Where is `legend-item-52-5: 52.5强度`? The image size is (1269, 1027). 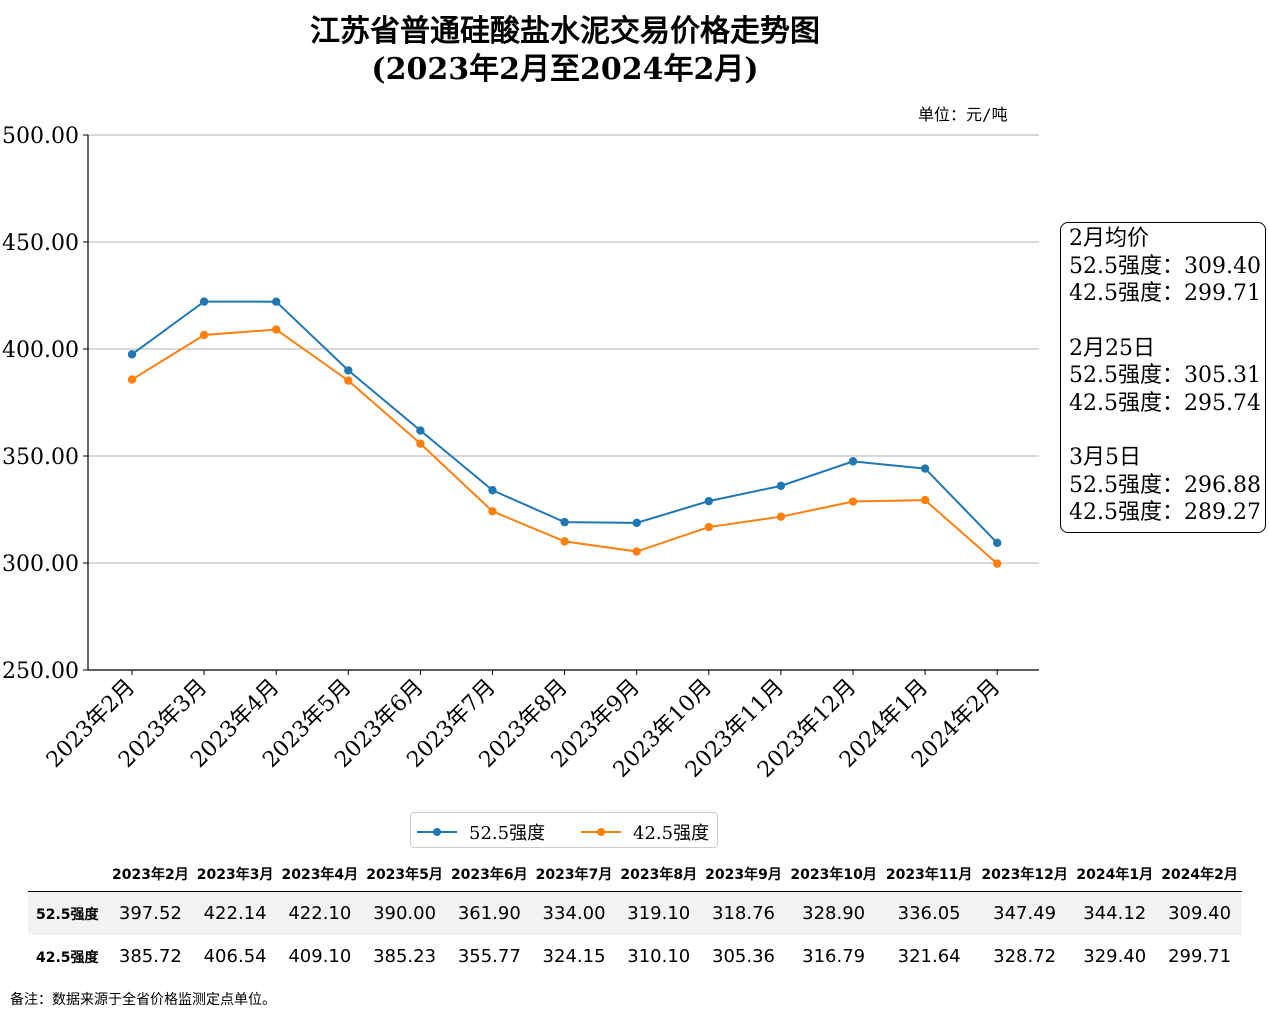
legend-item-52-5: 52.5强度 is located at coordinates (481, 832).